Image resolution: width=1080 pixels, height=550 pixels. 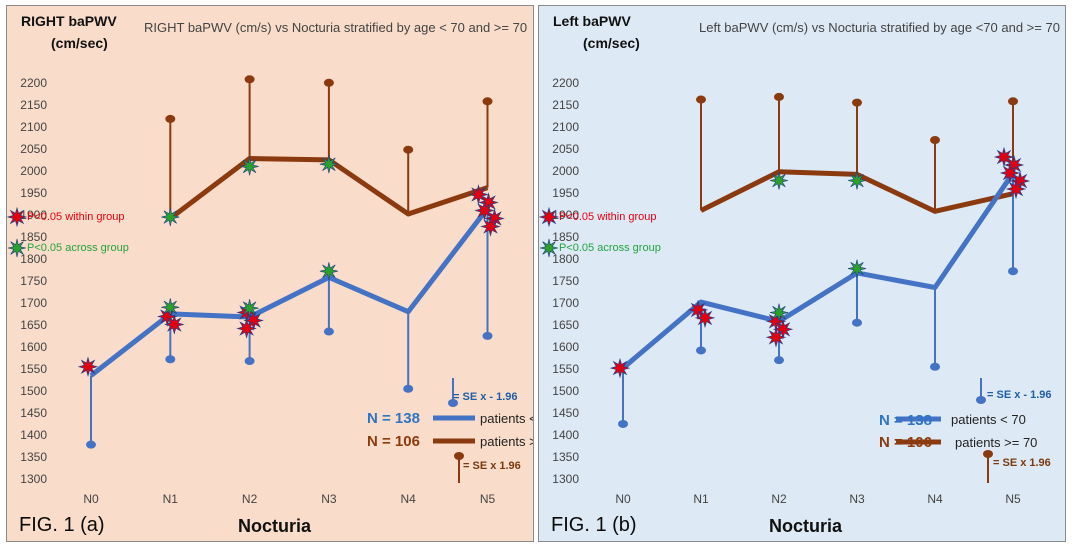 What do you see at coordinates (596, 32) in the screenshot?
I see `y-axis-label: Left baPWV (cm/sec)` at bounding box center [596, 32].